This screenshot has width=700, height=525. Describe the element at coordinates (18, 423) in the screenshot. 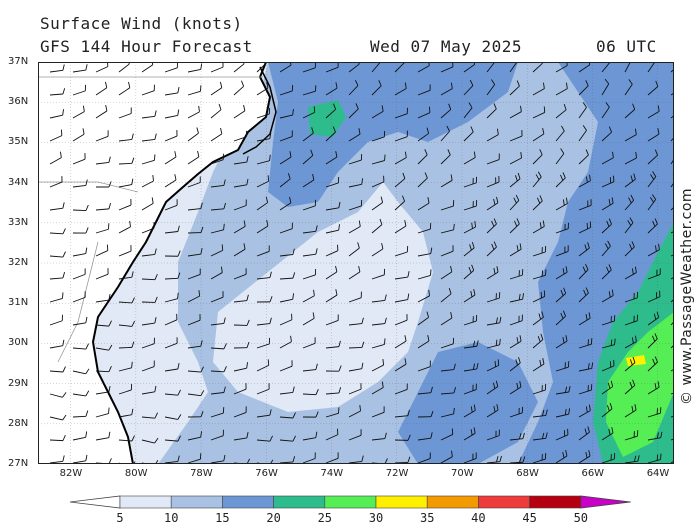

I see `lat-tick-label: 28N` at that location.